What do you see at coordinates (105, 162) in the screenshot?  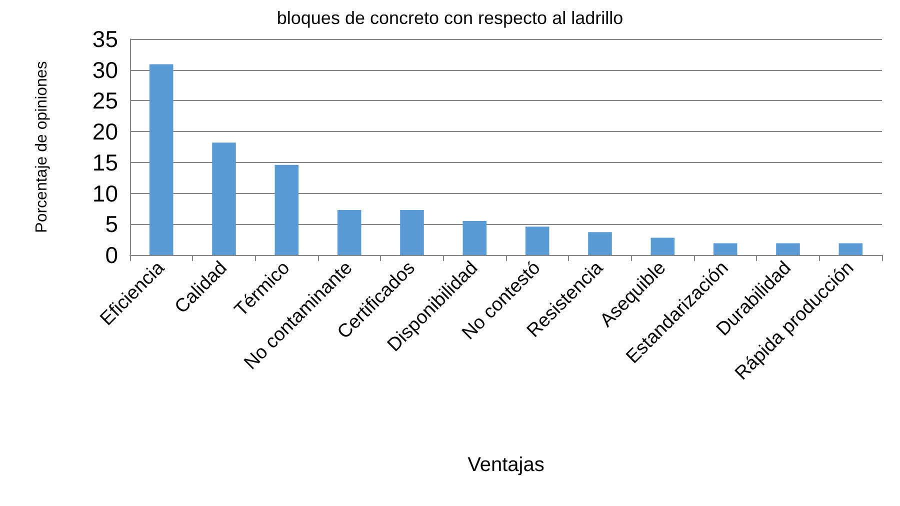 I see `y-tick-label: 15` at bounding box center [105, 162].